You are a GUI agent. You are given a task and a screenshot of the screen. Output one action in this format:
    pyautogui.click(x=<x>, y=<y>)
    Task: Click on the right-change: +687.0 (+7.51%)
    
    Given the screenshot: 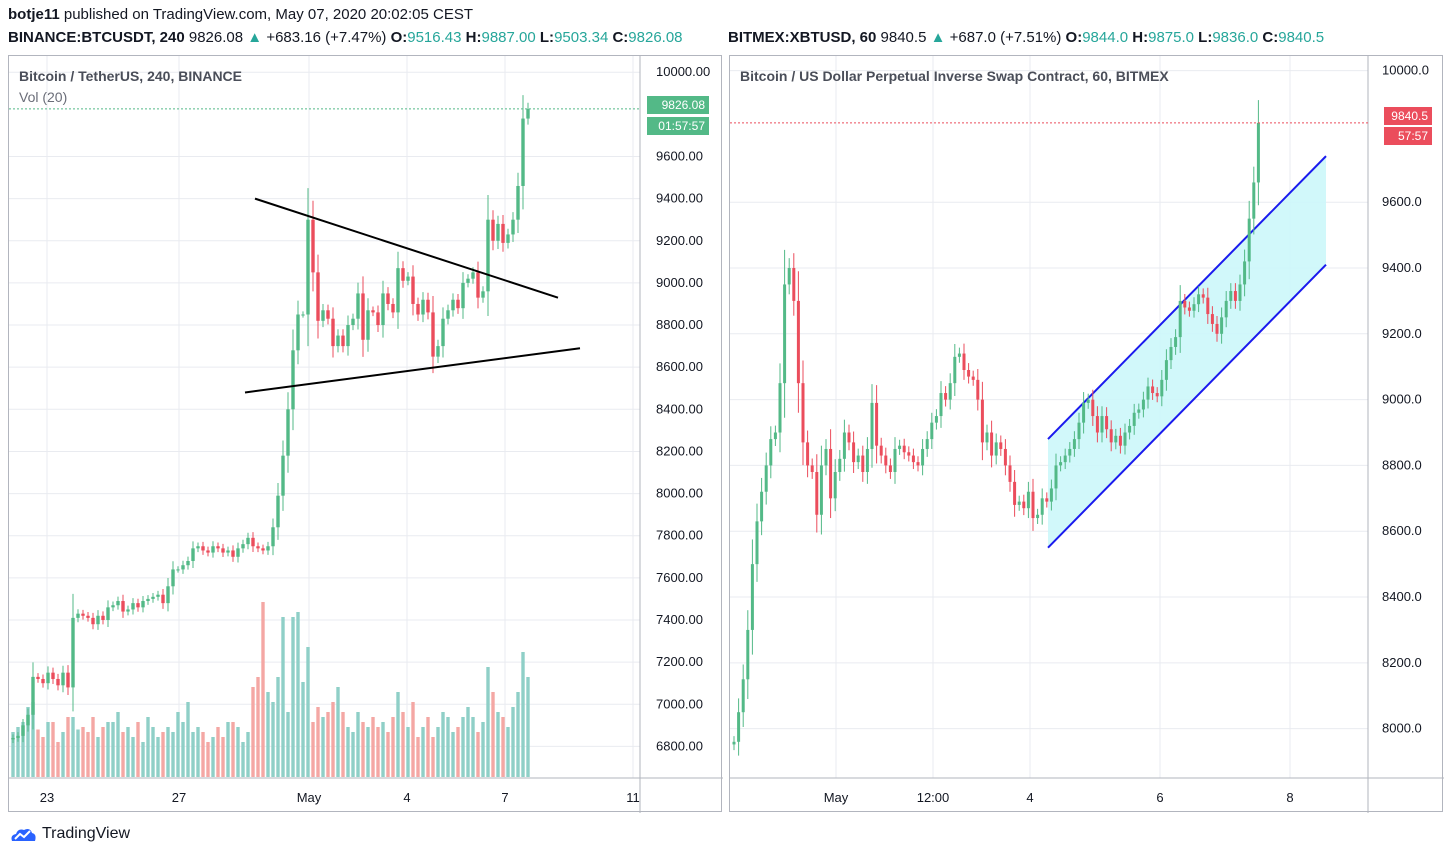 What is the action you would take?
    pyautogui.click(x=1005, y=37)
    